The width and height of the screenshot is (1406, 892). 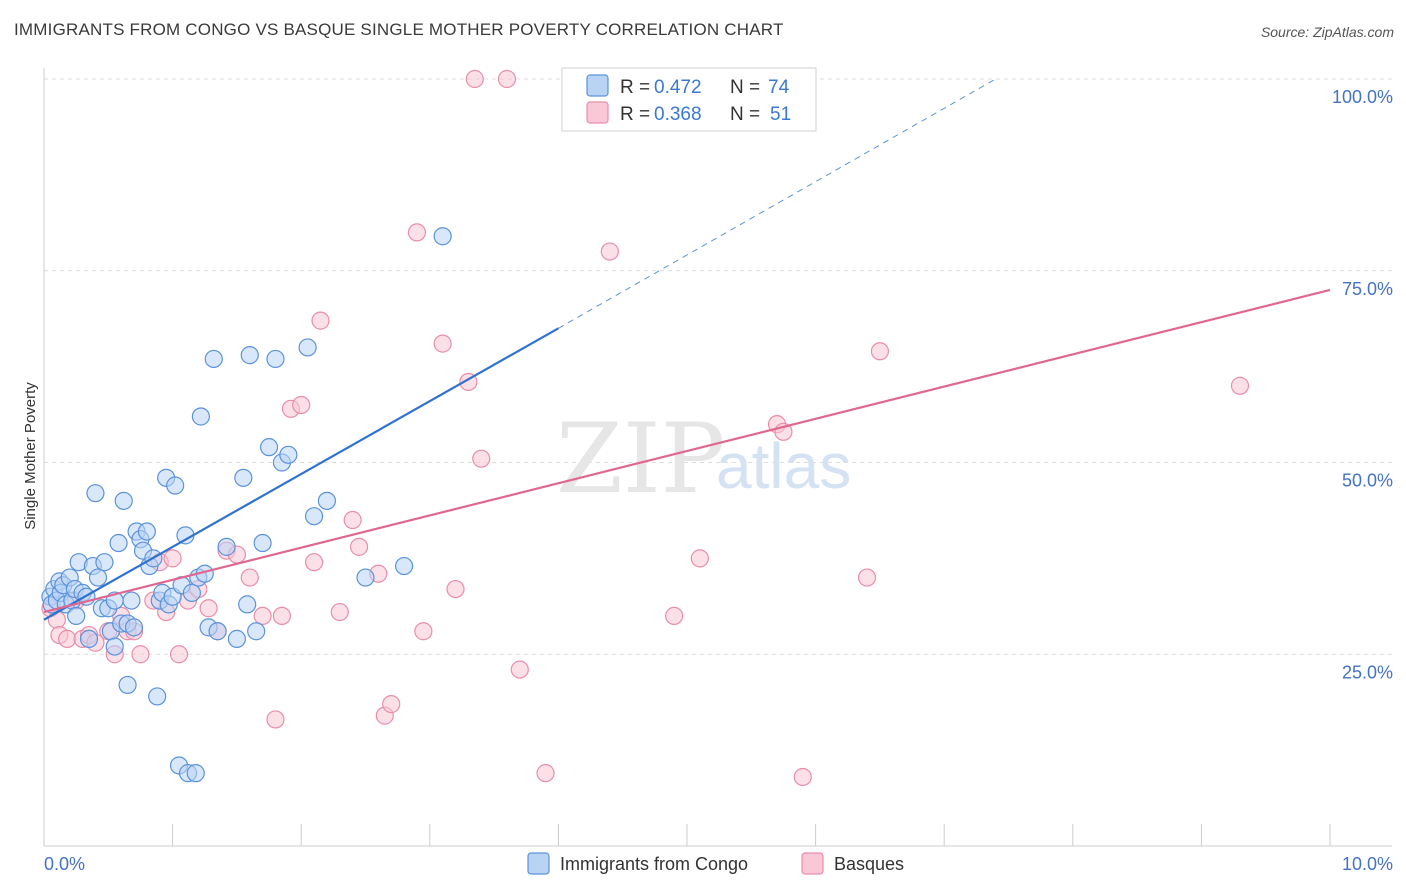 What do you see at coordinates (597, 112) in the screenshot?
I see `stats-swatch-basque` at bounding box center [597, 112].